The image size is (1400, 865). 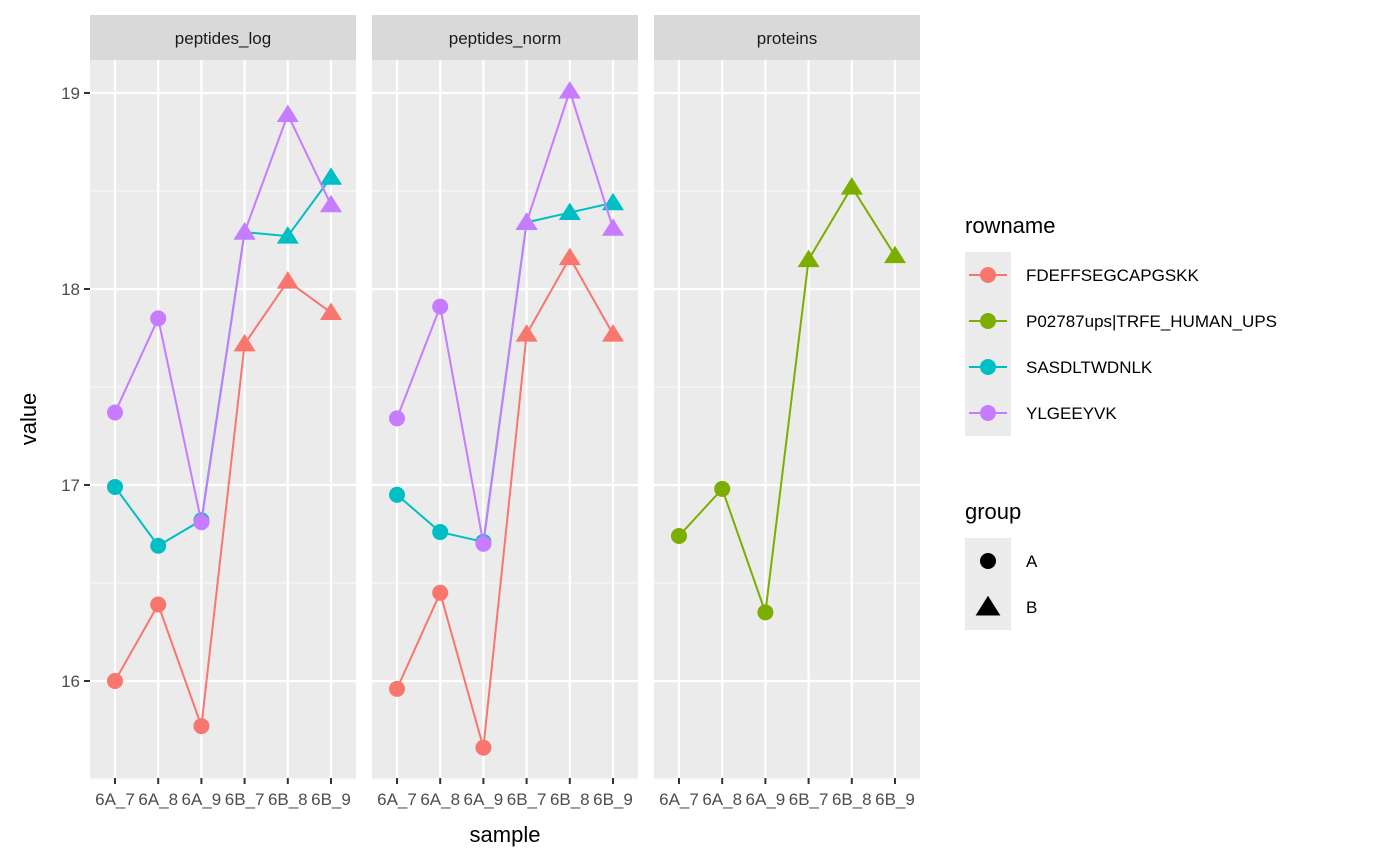 I want to click on facet-title: proteins, so click(x=787, y=38).